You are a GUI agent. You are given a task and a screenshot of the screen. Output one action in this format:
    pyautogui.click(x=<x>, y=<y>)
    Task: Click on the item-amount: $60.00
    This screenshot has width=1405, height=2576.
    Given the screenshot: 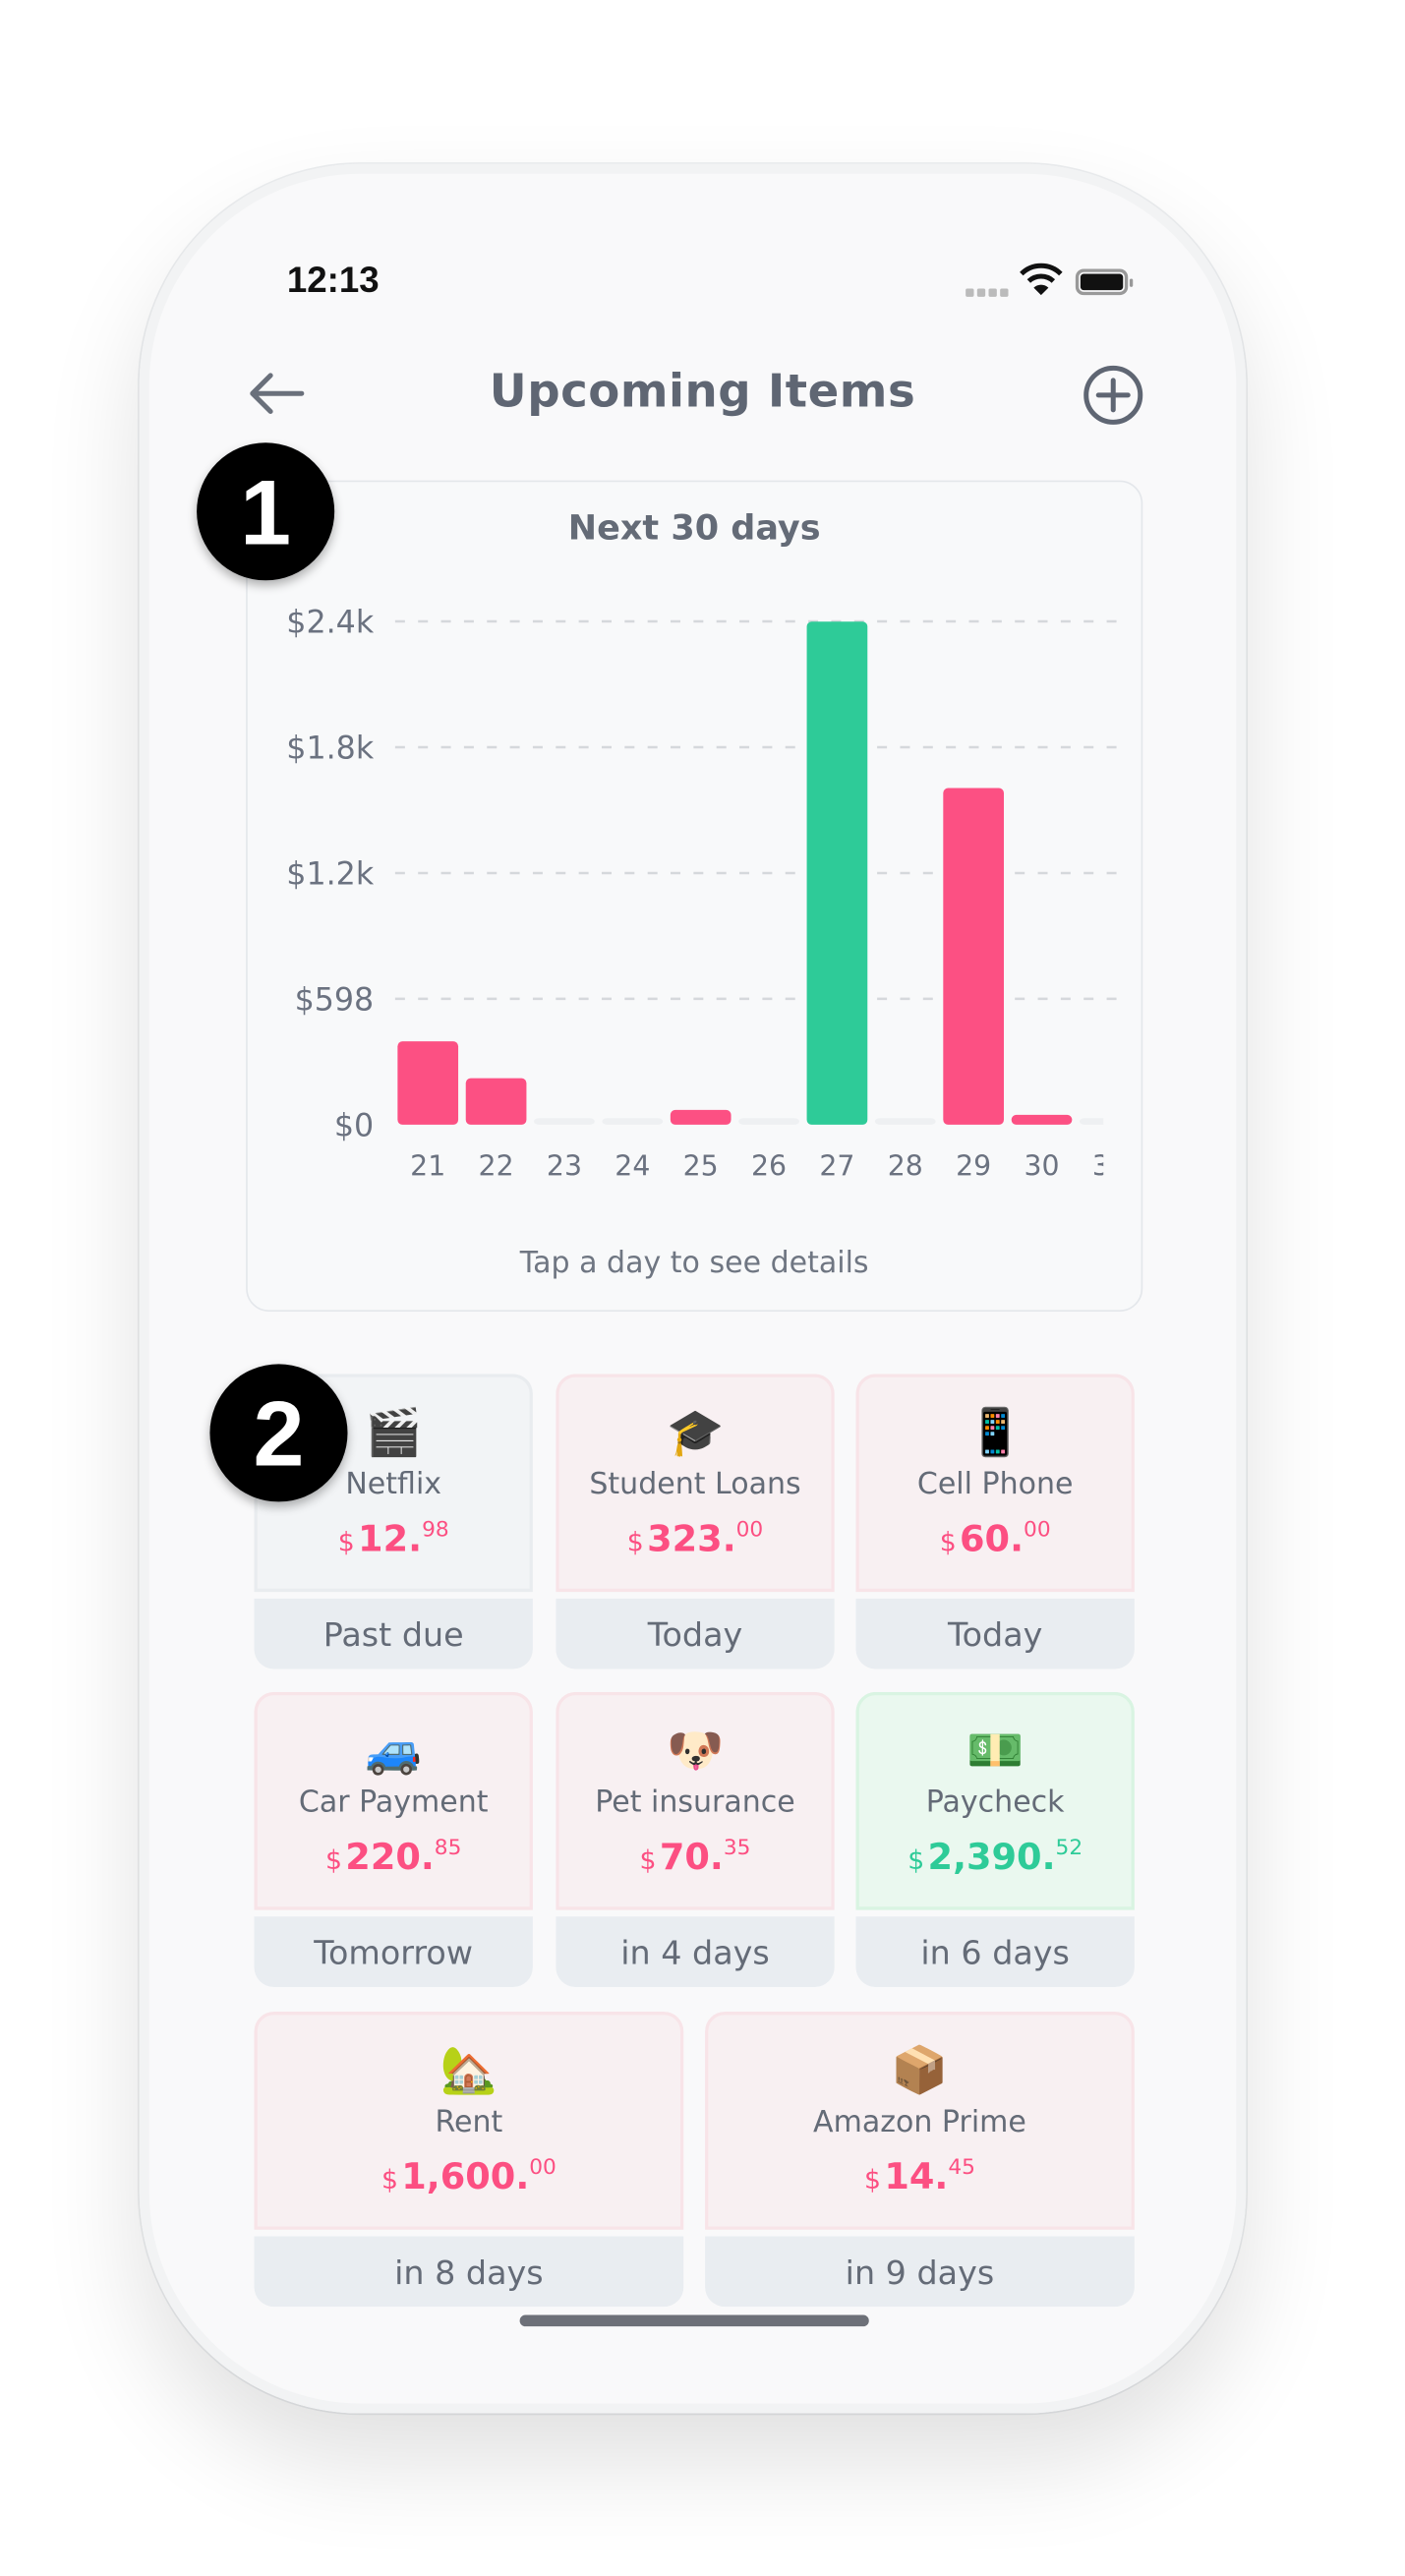 What is the action you would take?
    pyautogui.click(x=995, y=1539)
    